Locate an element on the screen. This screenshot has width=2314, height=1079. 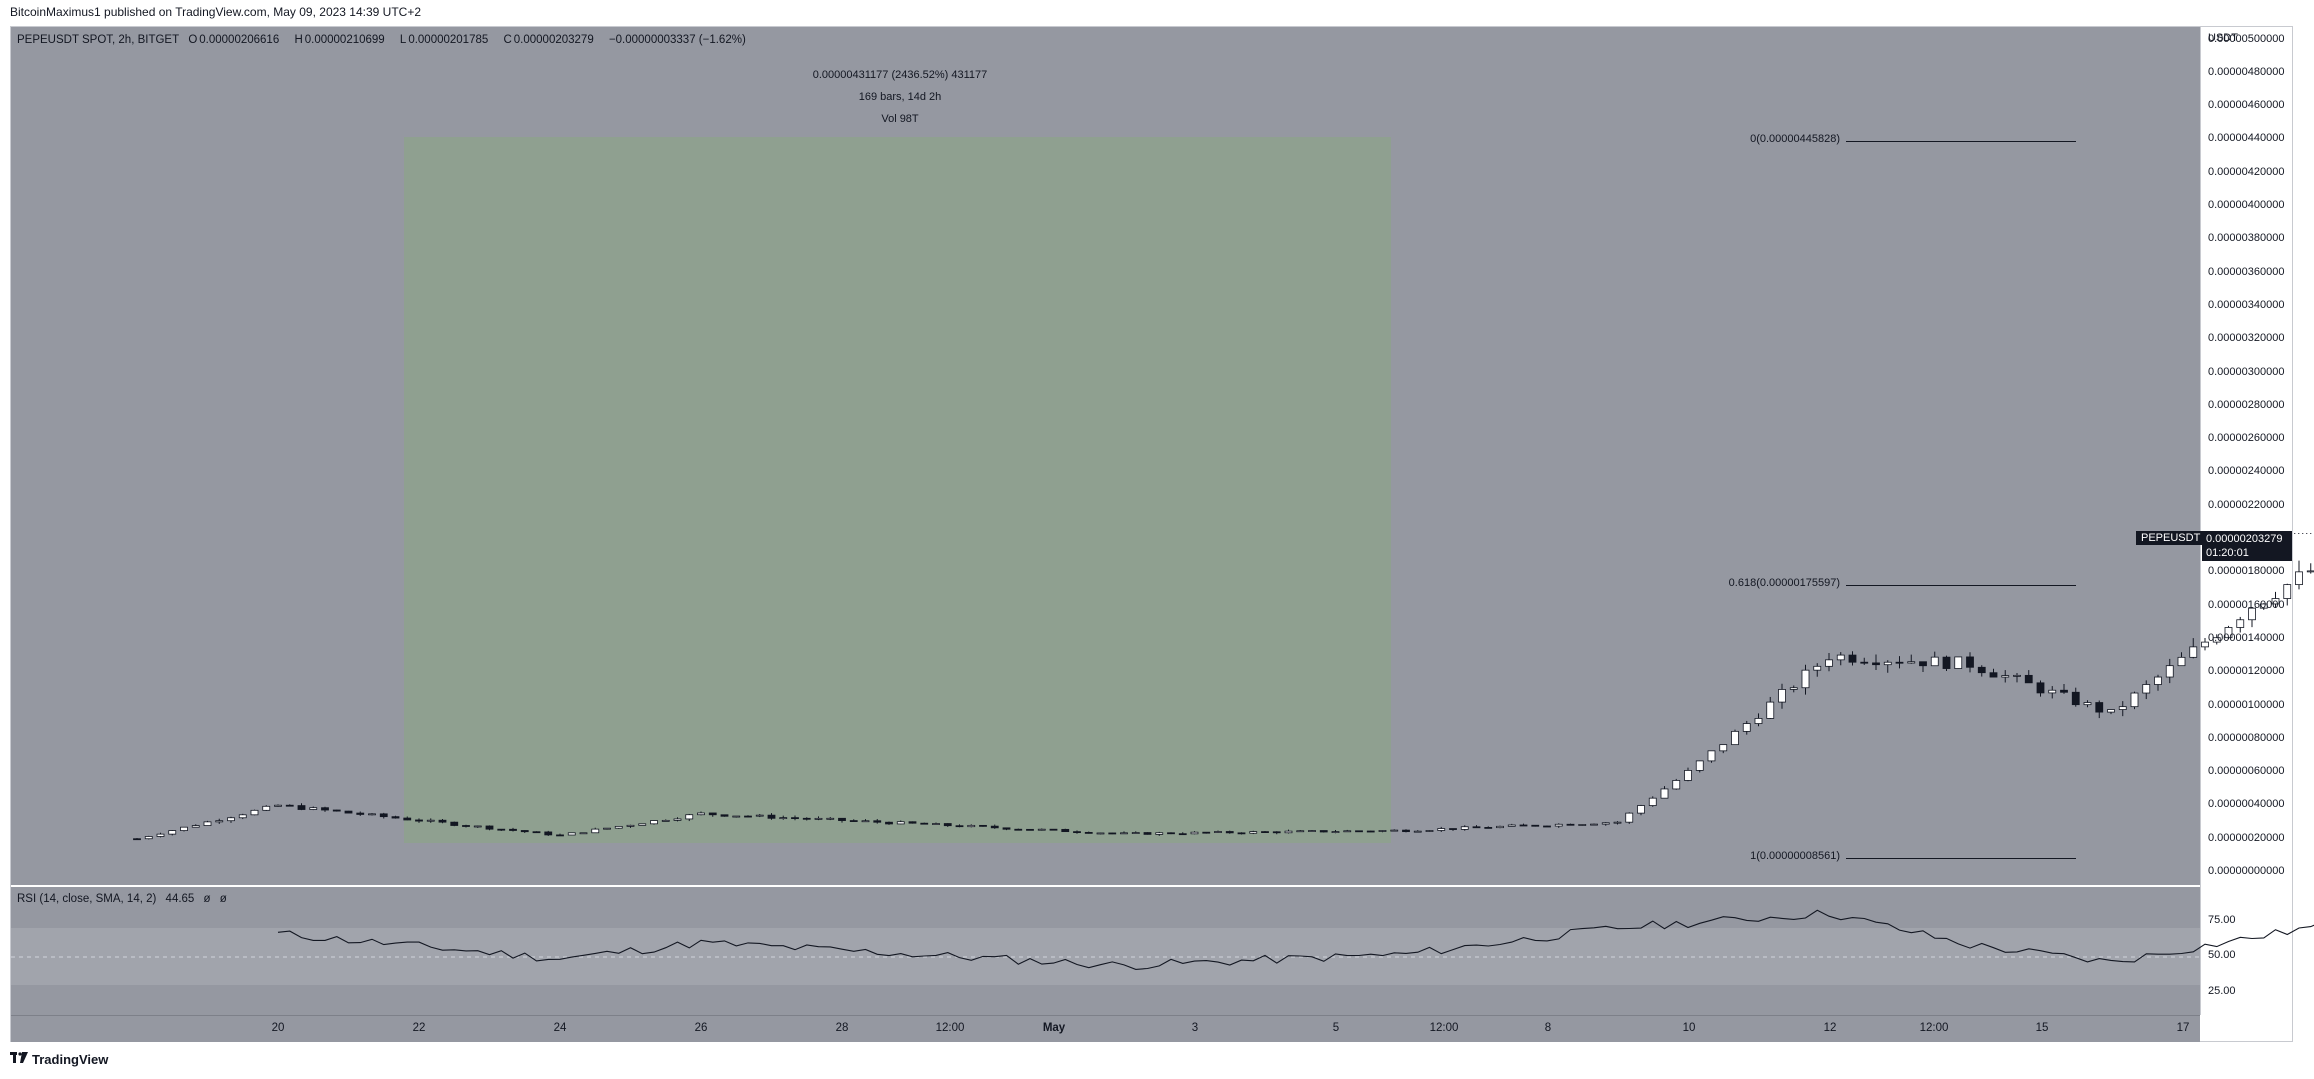
fib-label-1: 1(0.00000008561) is located at coordinates (1795, 856).